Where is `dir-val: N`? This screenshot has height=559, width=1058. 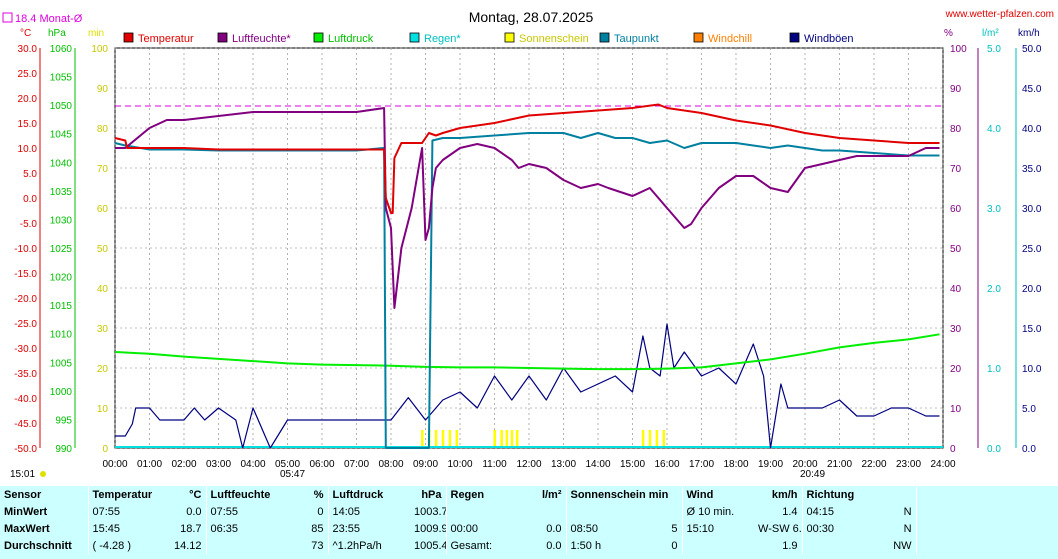 dir-val: N is located at coordinates (907, 528).